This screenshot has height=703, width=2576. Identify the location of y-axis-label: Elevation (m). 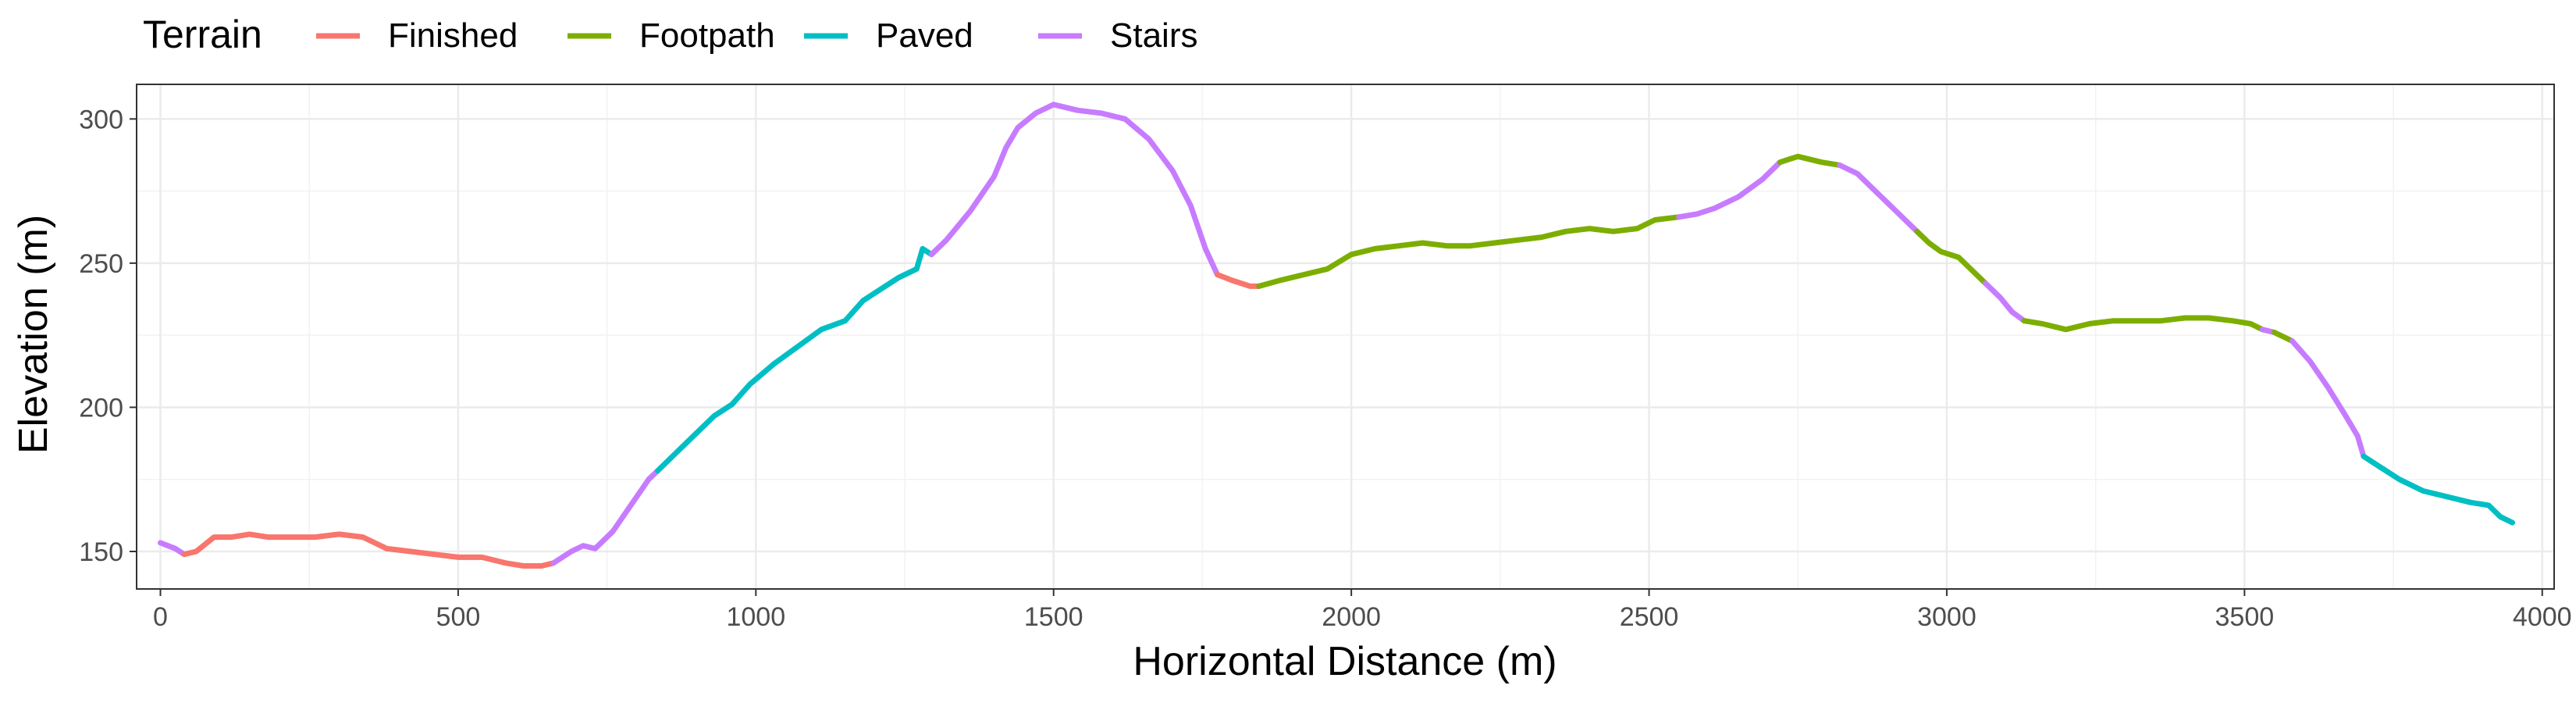
(33, 334).